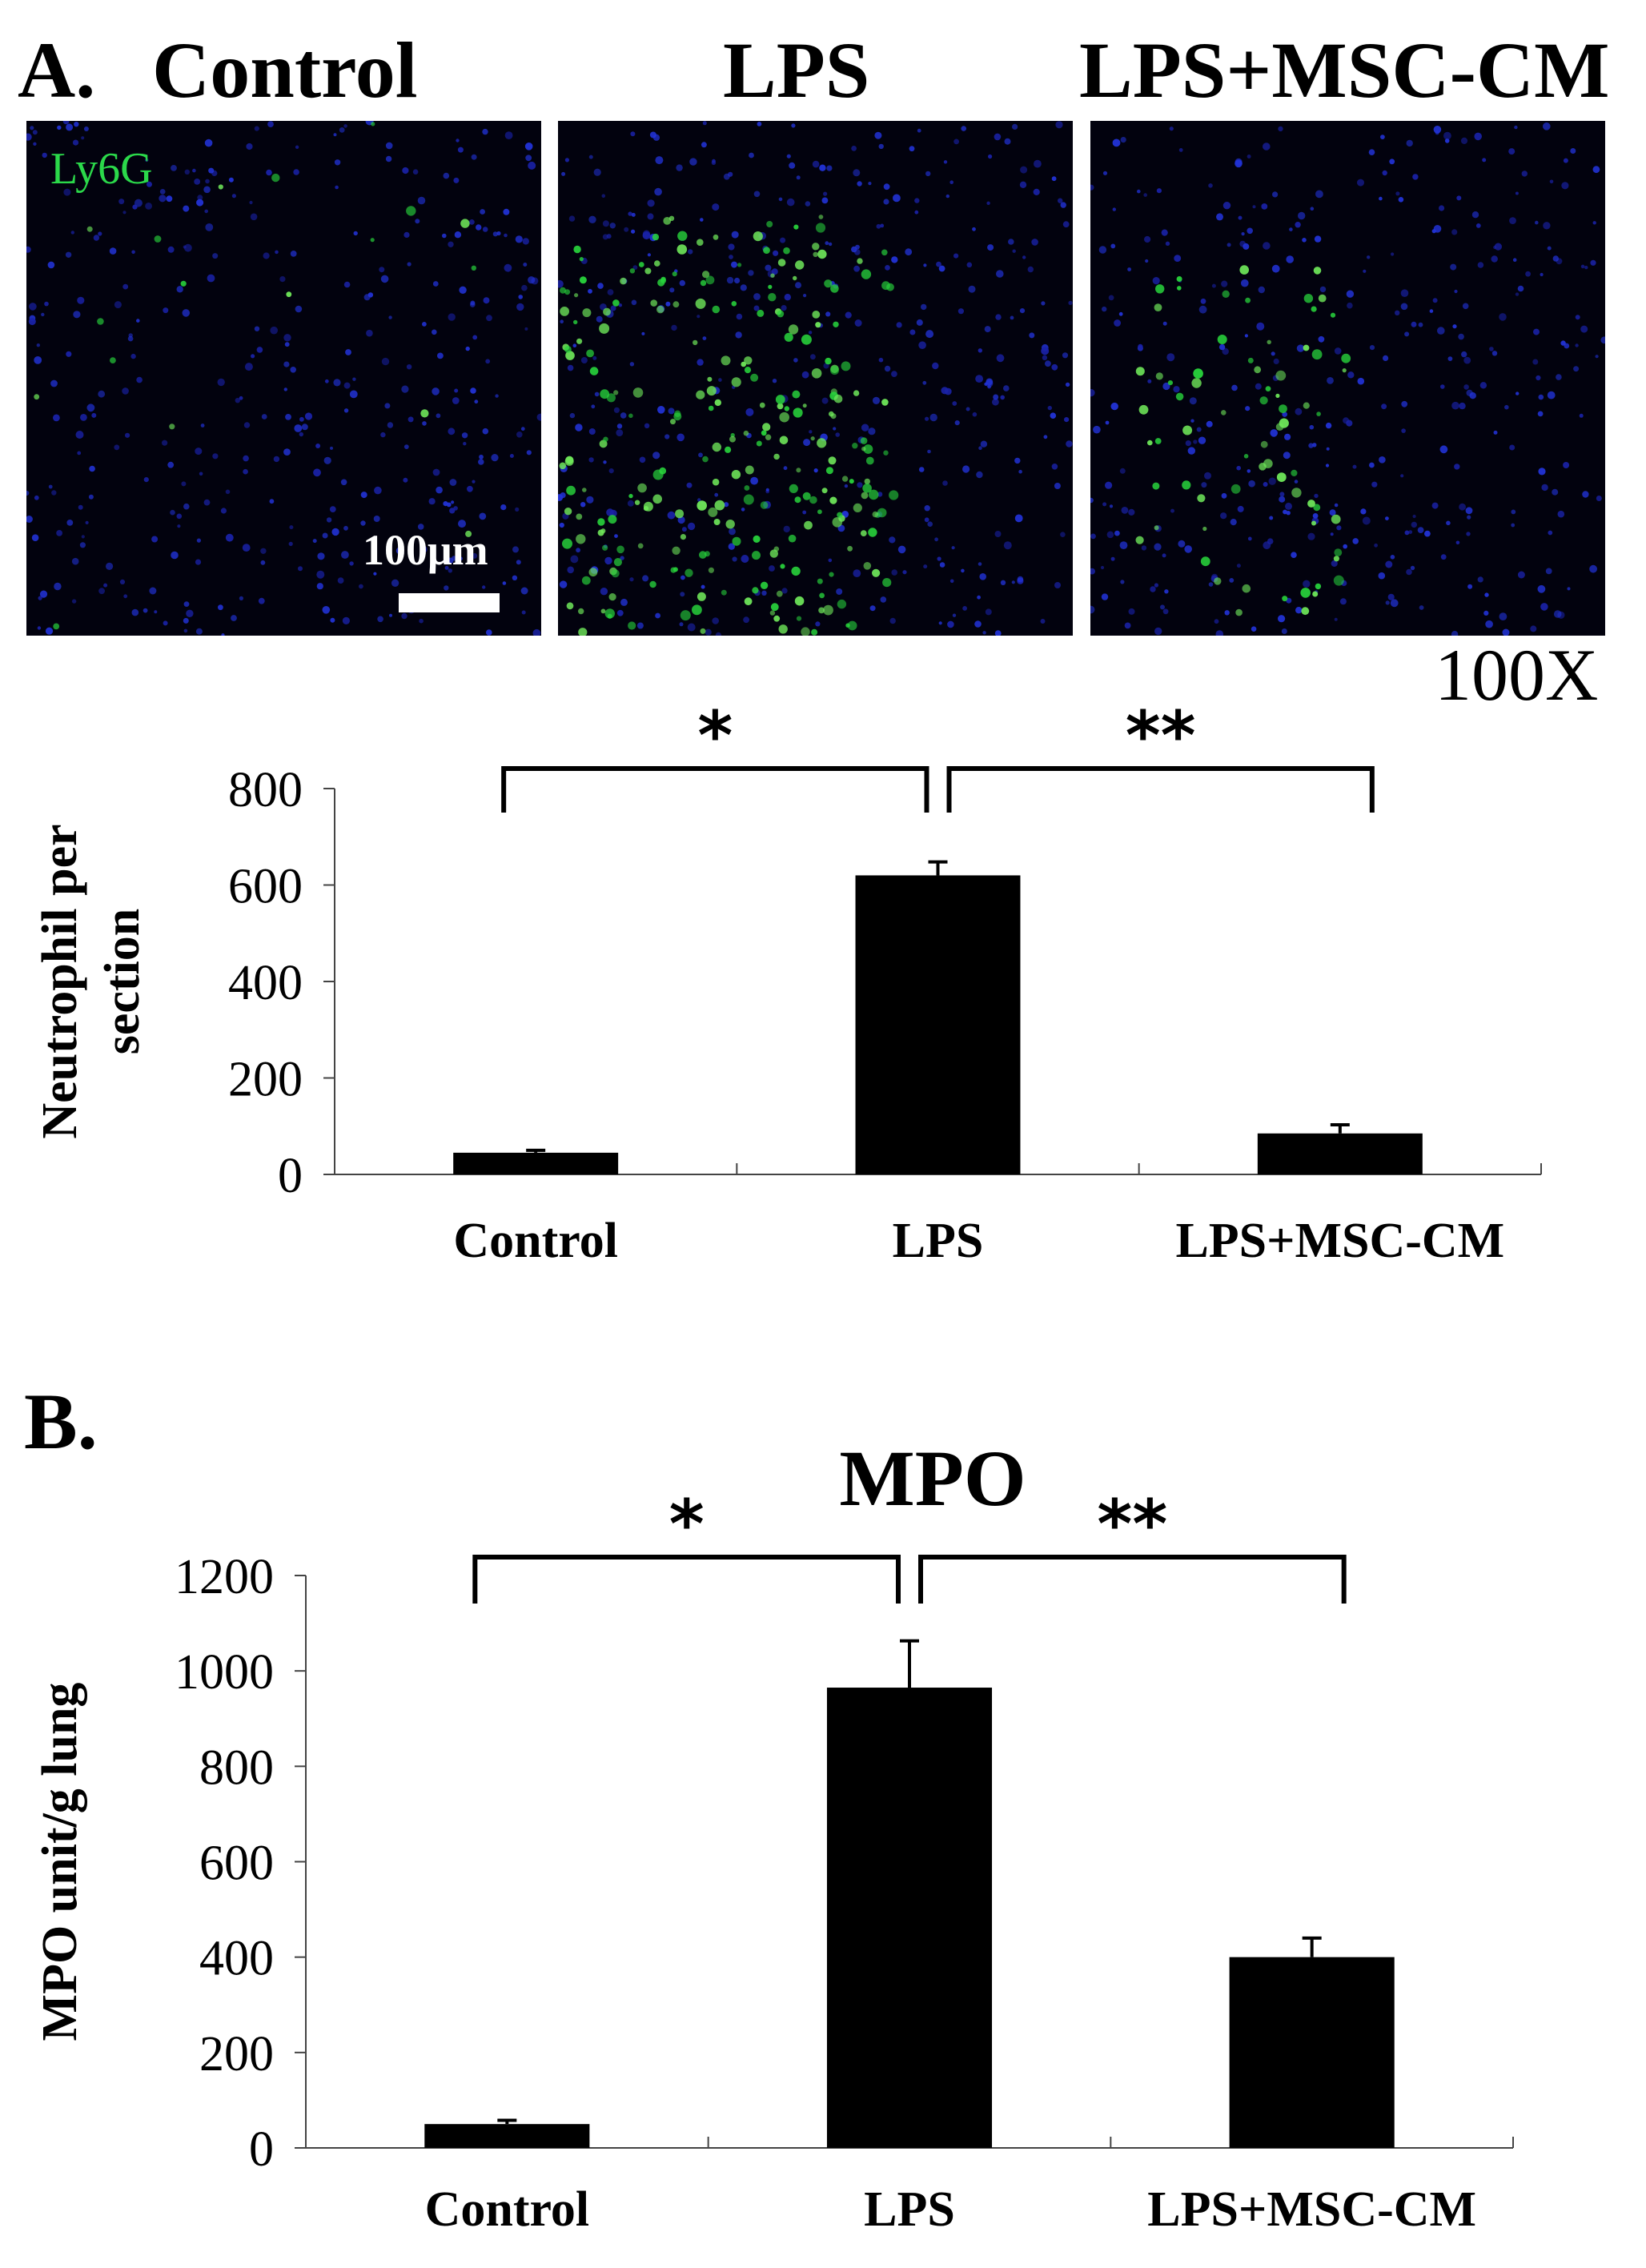 This screenshot has height=2268, width=1646. What do you see at coordinates (1311, 2209) in the screenshot?
I see `category-label: LPS+MSC-CM` at bounding box center [1311, 2209].